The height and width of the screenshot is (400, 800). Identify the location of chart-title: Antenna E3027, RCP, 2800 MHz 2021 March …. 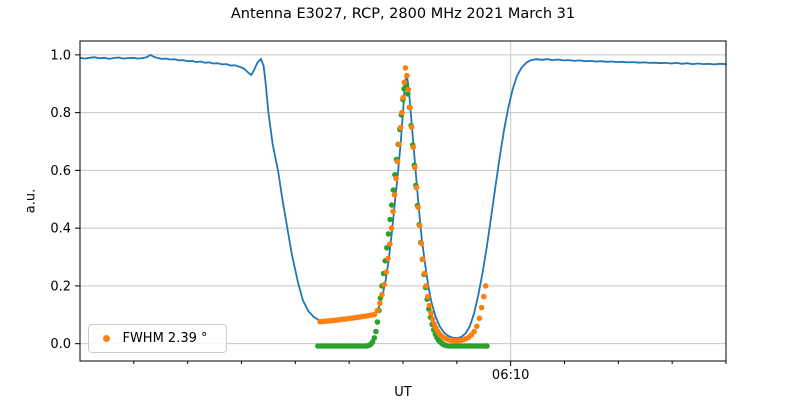
(403, 14).